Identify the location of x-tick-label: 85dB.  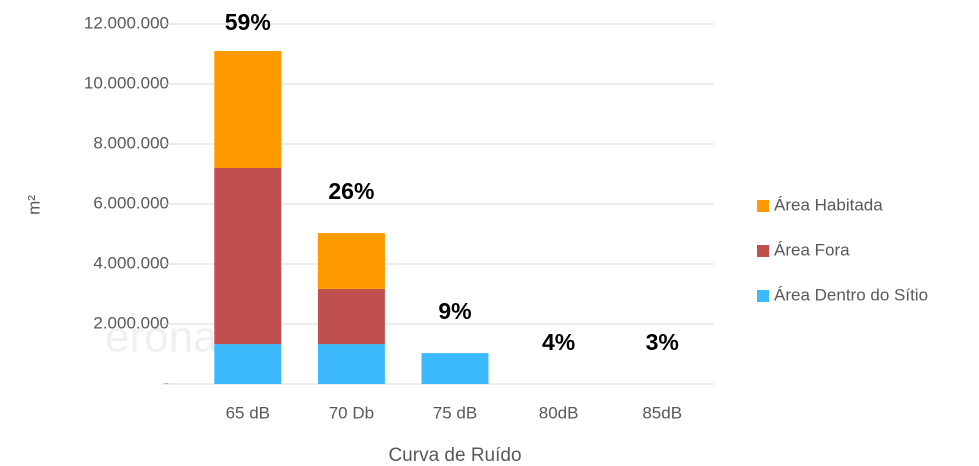
(662, 412).